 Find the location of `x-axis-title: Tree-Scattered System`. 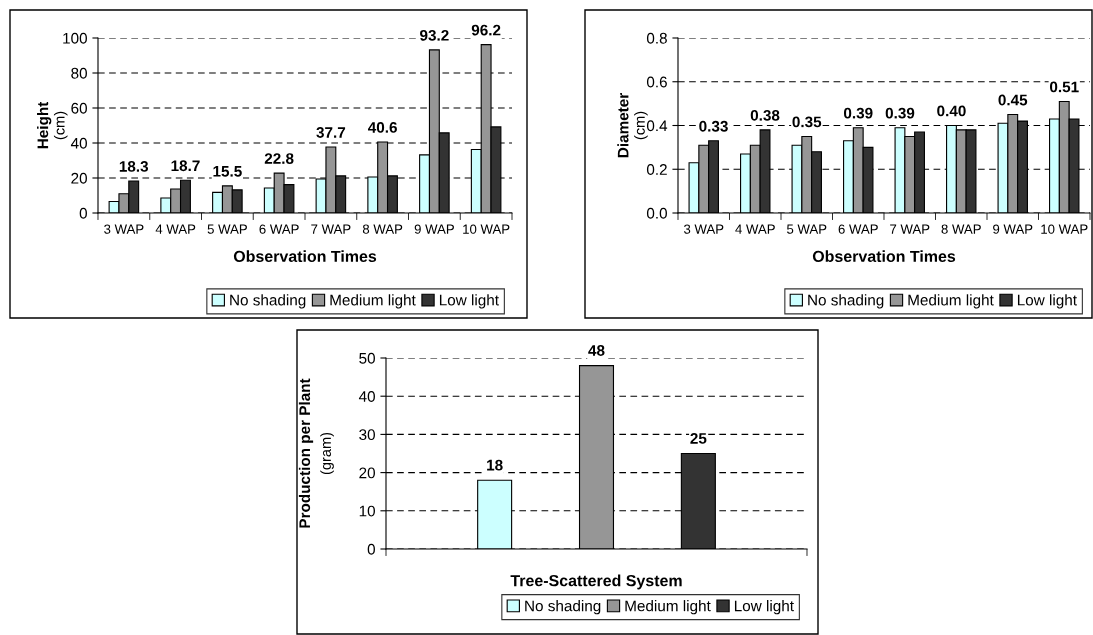

x-axis-title: Tree-Scattered System is located at coordinates (596, 582).